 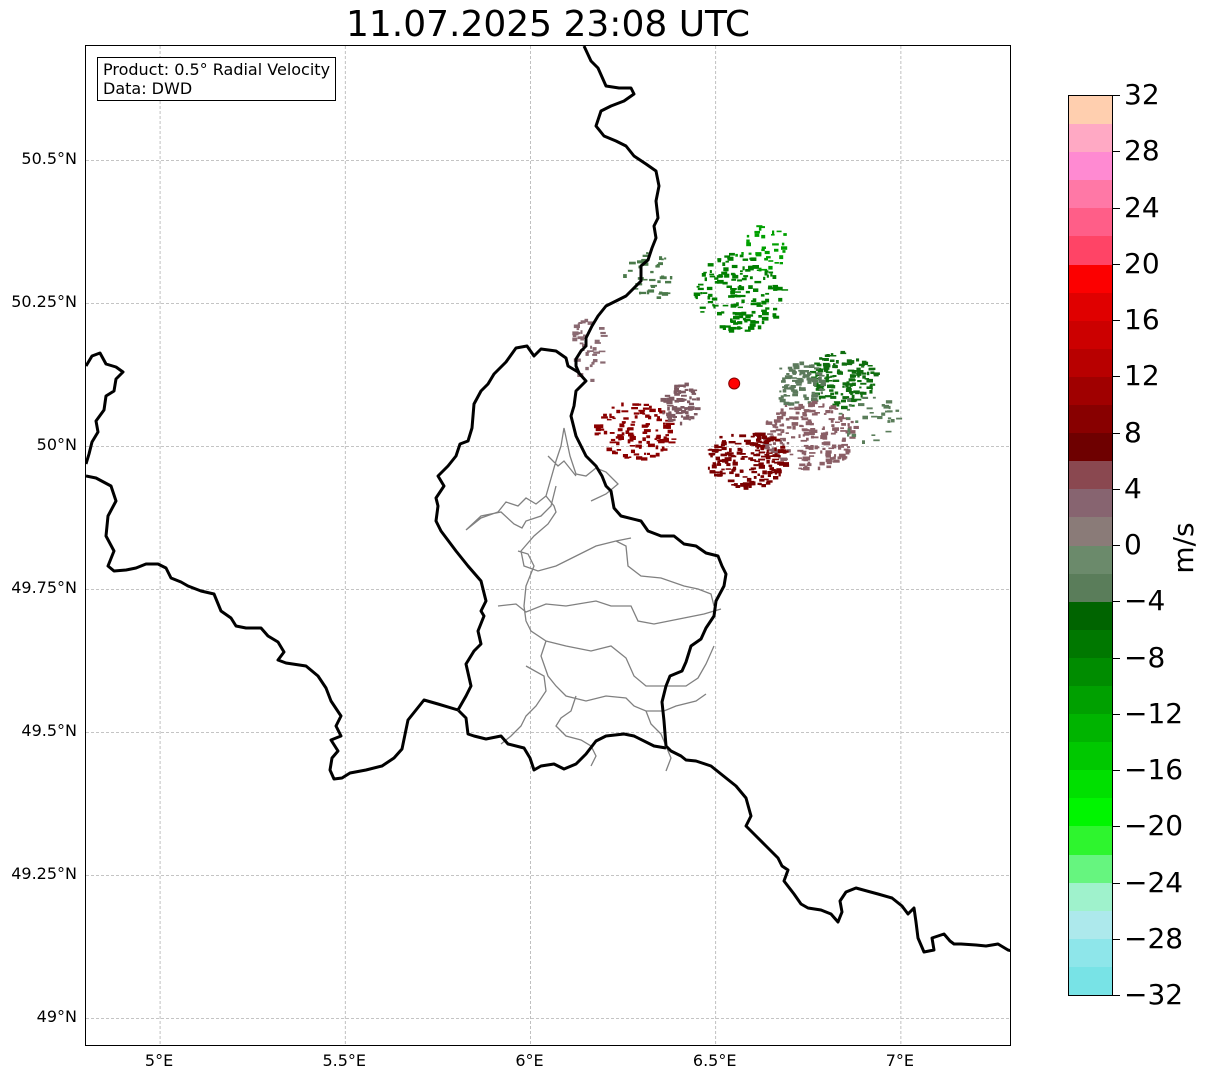 What do you see at coordinates (1154, 994) in the screenshot?
I see `colorbar-tick-label: −32` at bounding box center [1154, 994].